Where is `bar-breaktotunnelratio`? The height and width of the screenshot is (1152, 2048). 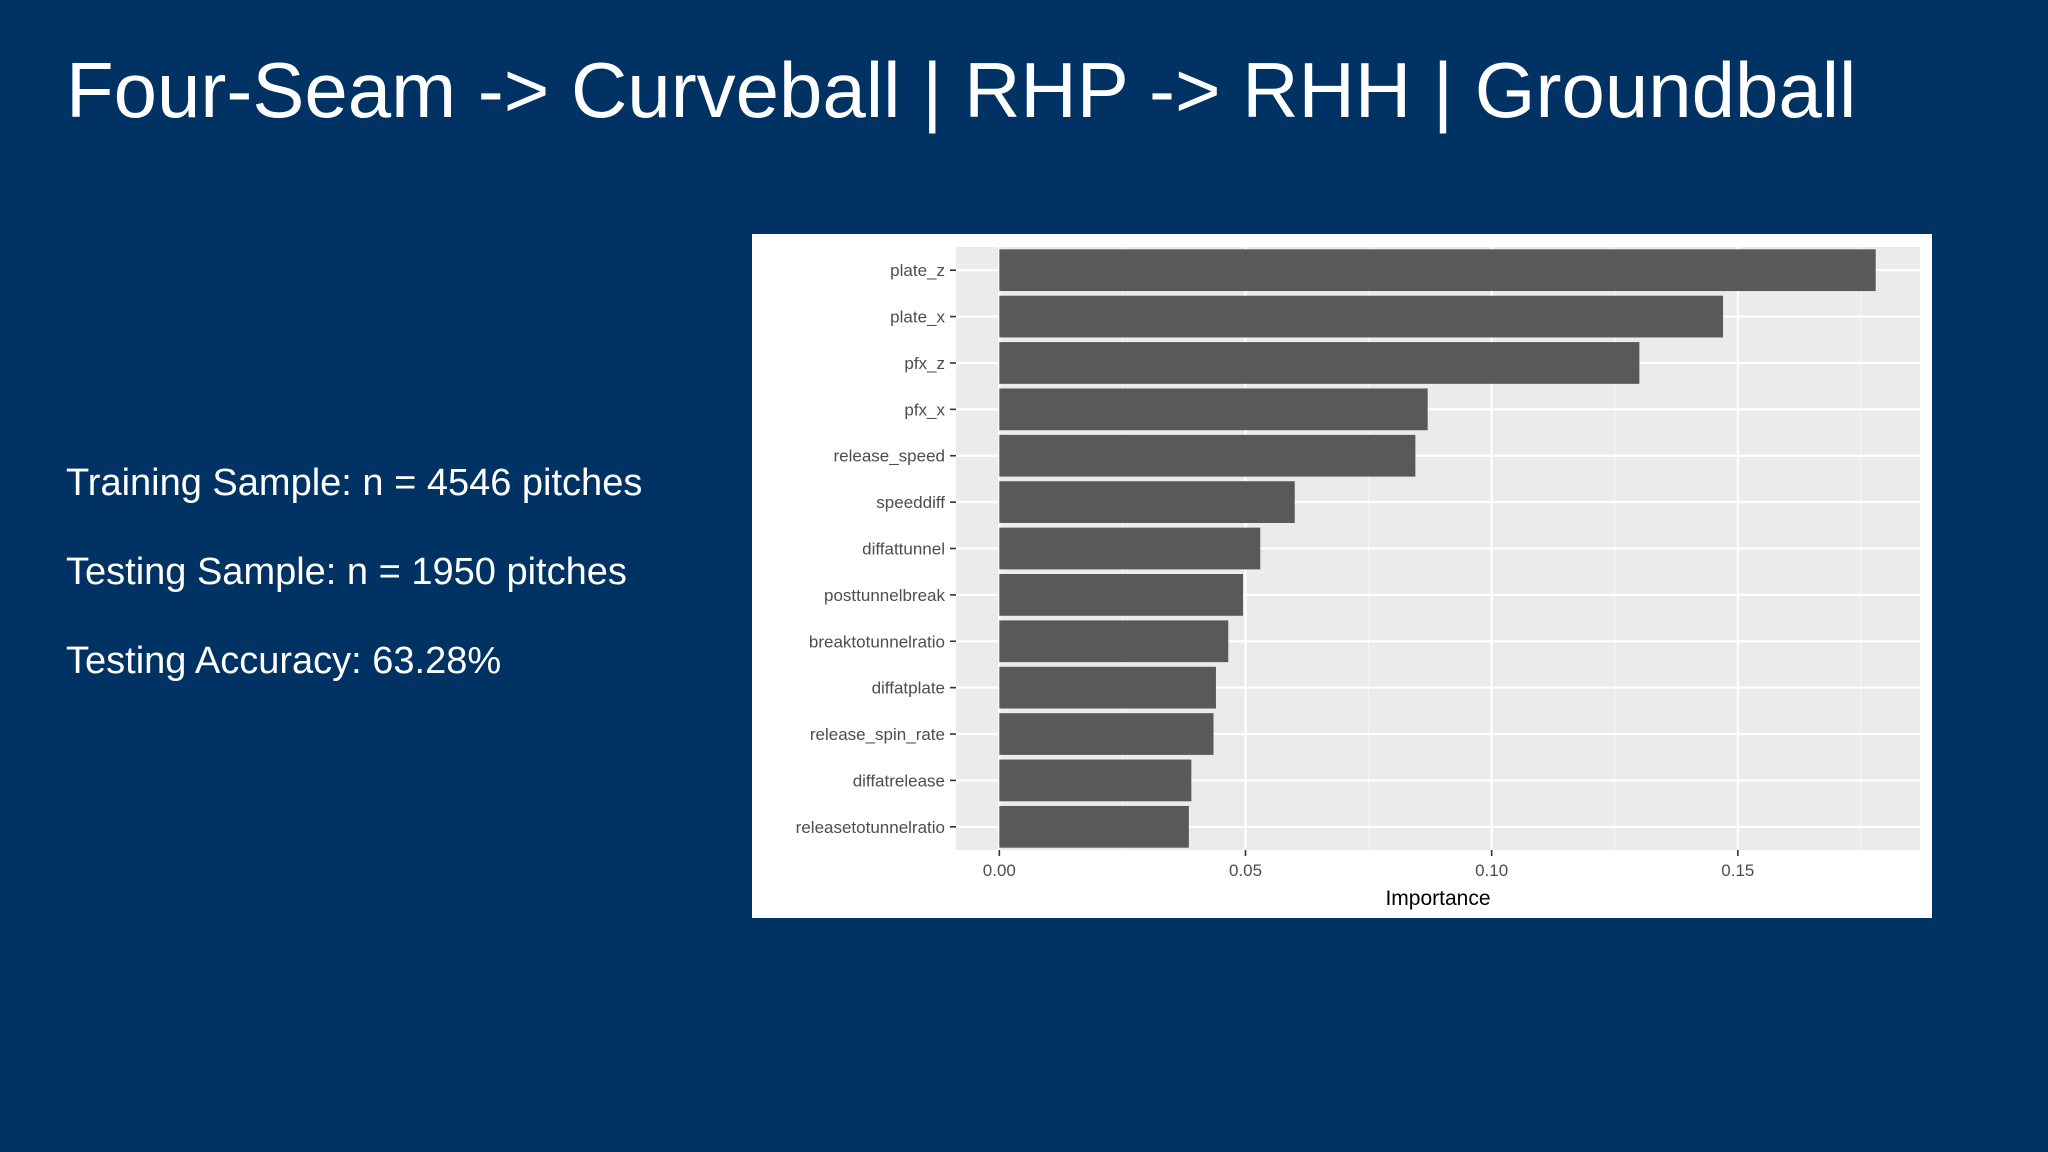 bar-breaktotunnelratio is located at coordinates (1114, 641).